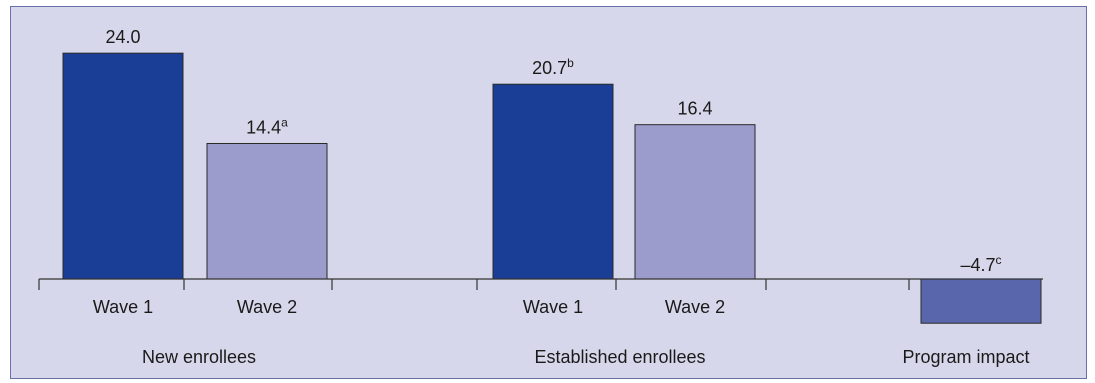 This screenshot has height=383, width=1095. What do you see at coordinates (694, 109) in the screenshot?
I see `data-label: 16.4` at bounding box center [694, 109].